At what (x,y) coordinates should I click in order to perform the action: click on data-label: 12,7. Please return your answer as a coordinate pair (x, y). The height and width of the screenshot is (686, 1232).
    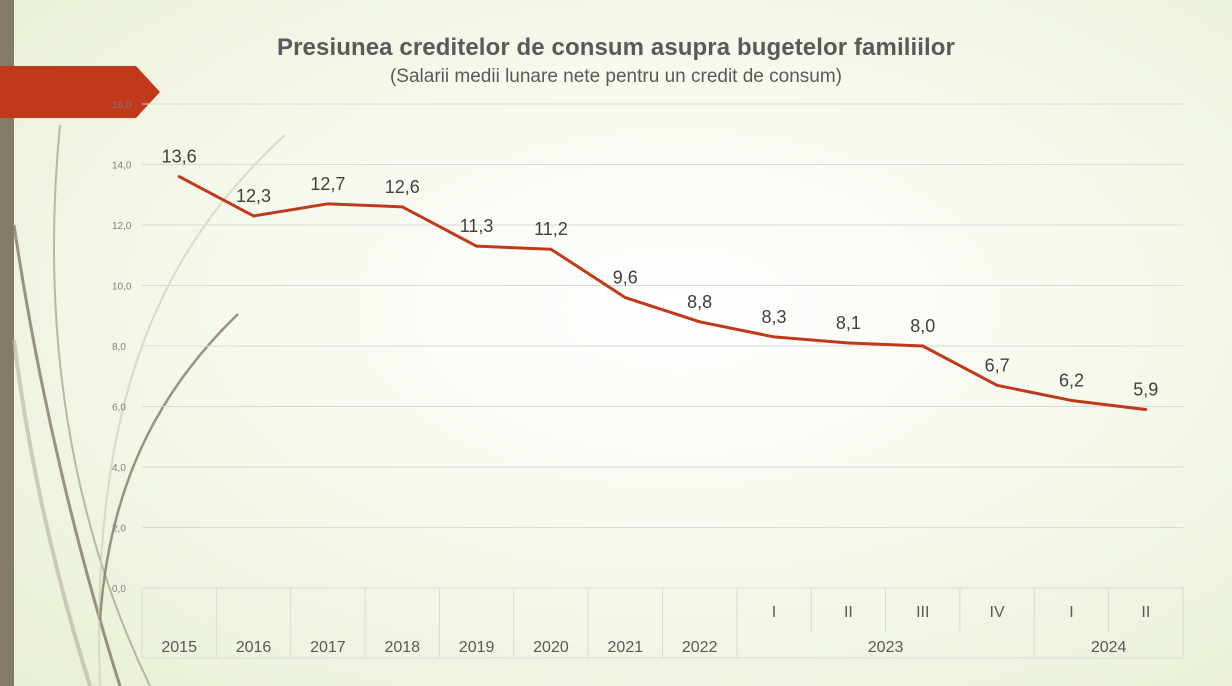
    Looking at the image, I should click on (327, 184).